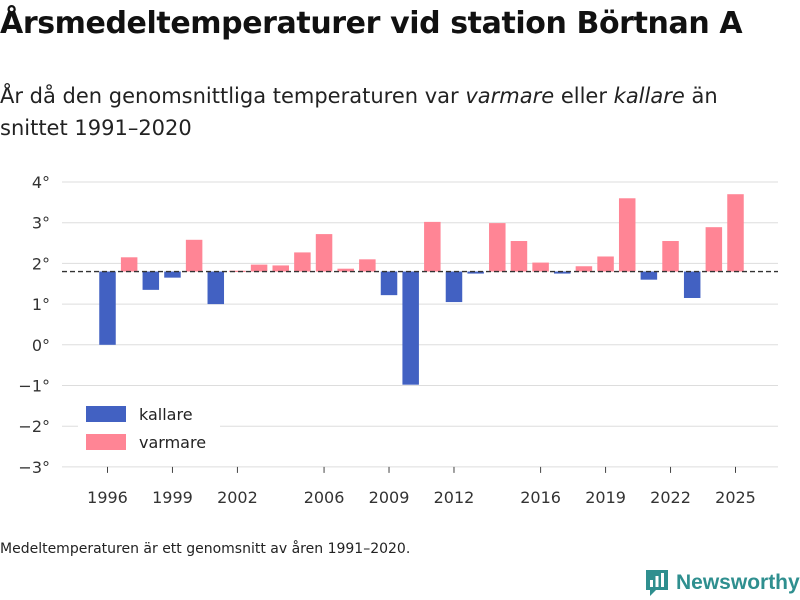  Describe the element at coordinates (510, 96) in the screenshot. I see `subtitle-warm-word: varmare` at that location.